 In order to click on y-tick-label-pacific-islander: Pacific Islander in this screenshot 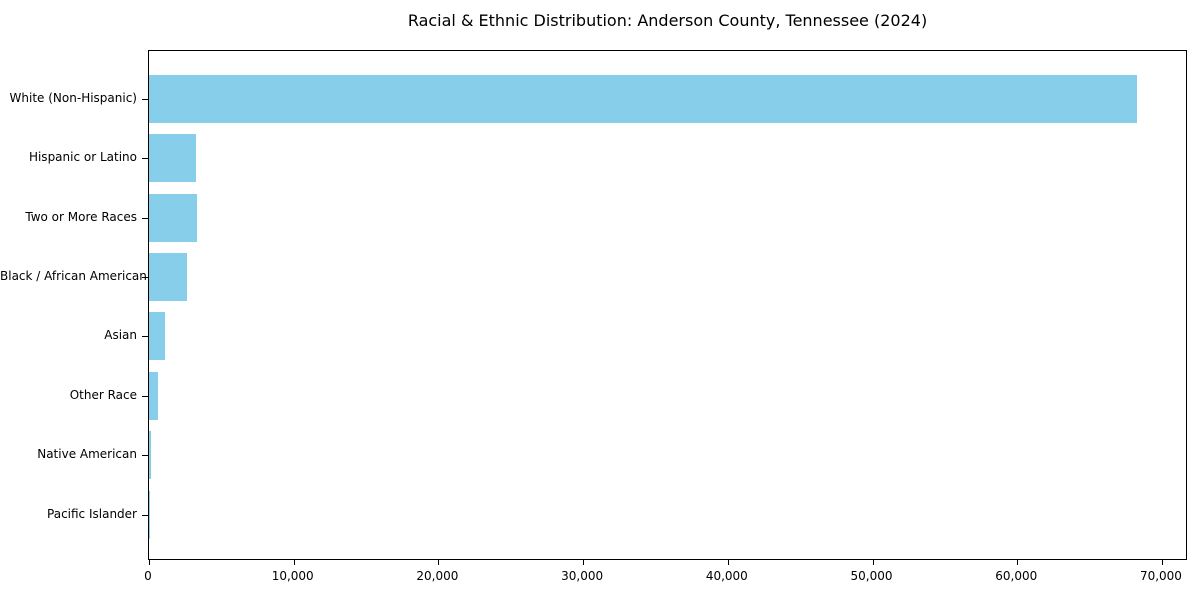, I will do `click(92, 513)`.